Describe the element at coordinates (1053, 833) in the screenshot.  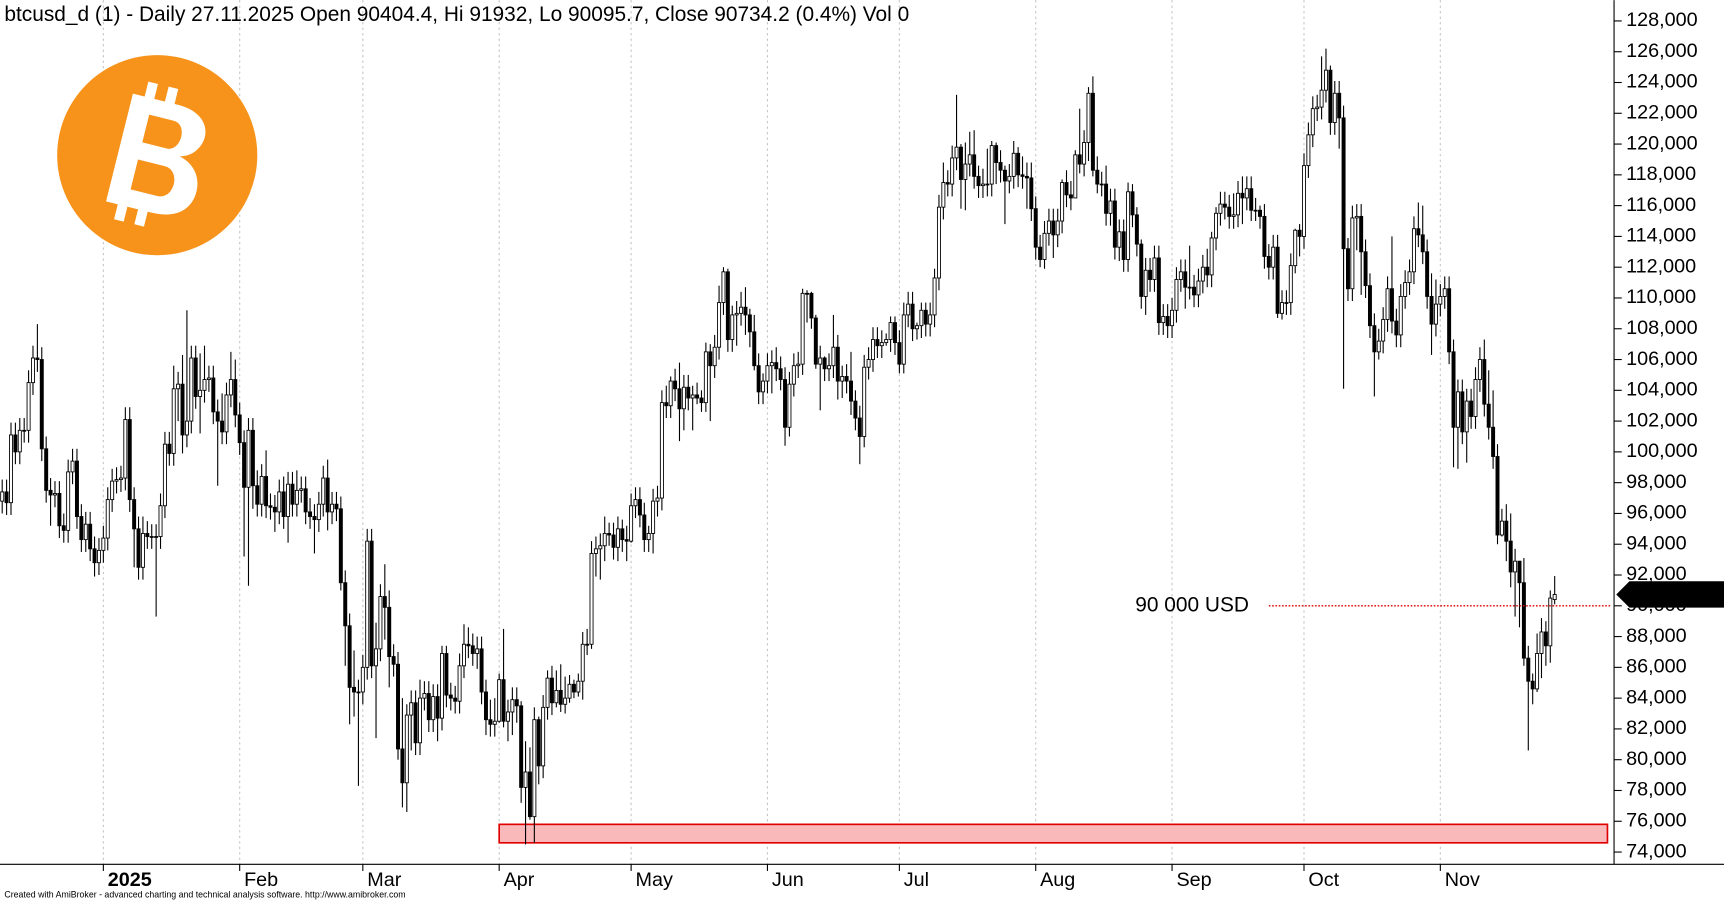
I see `zone-layer` at that location.